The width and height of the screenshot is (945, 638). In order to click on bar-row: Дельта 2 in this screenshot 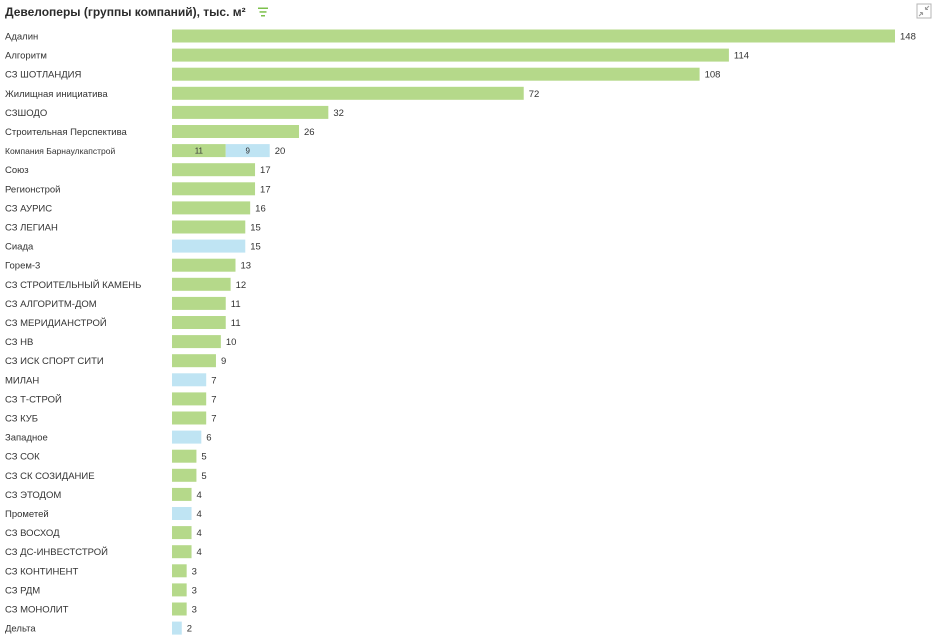, I will do `click(98, 628)`.